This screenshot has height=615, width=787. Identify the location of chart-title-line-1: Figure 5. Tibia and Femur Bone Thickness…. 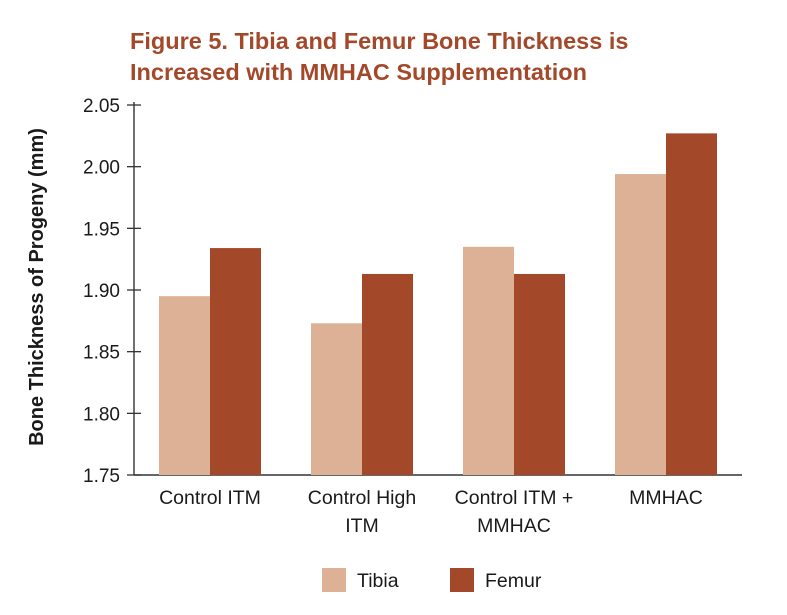
(379, 41).